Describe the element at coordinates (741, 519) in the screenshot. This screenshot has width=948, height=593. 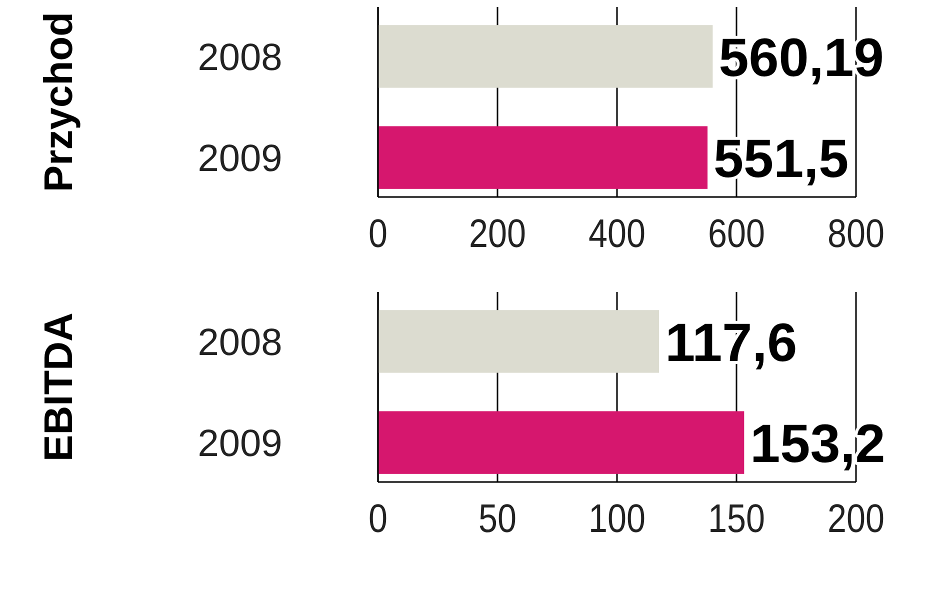
I see `x-tick-label: 150` at that location.